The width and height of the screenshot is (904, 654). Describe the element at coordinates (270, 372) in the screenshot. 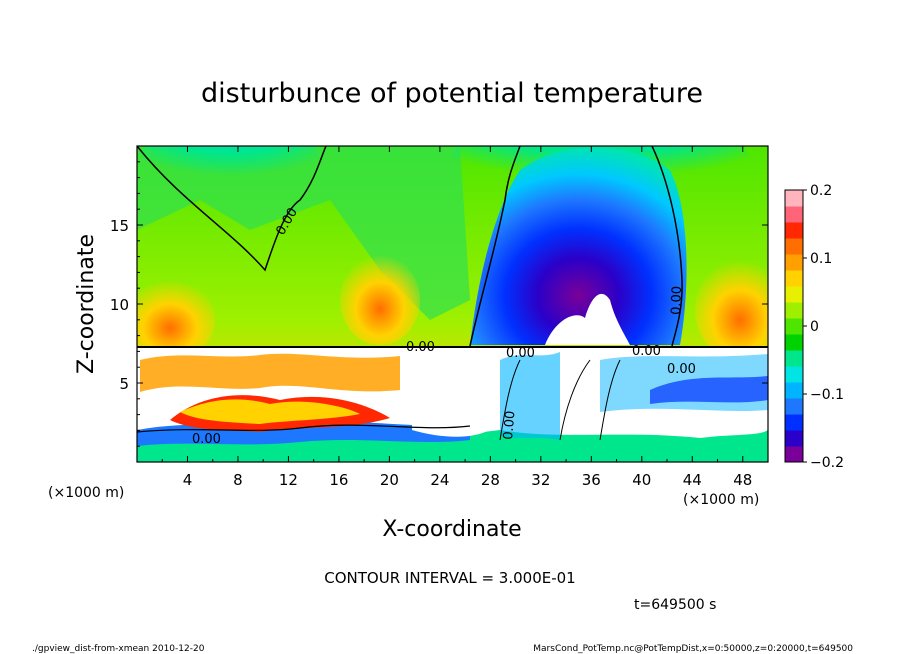

I see `lower-orange-strip` at that location.